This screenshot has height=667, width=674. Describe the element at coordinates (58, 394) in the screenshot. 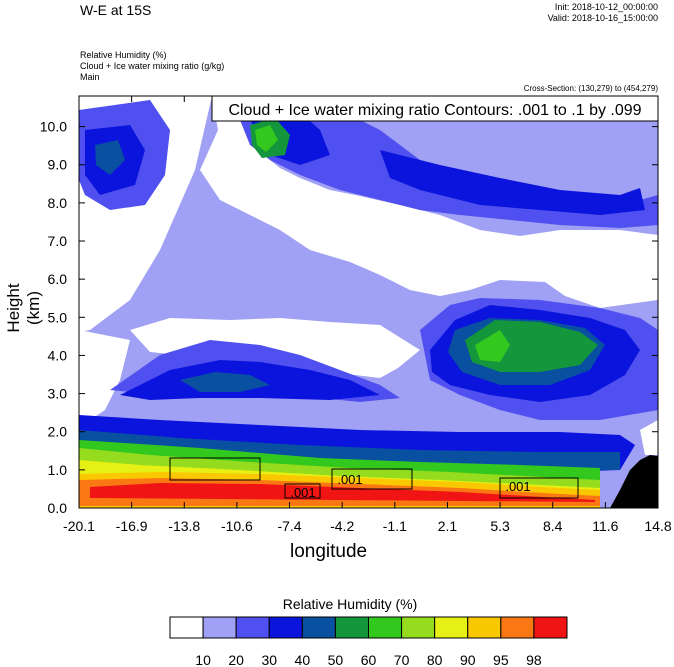

I see `y-tick-label: 3.0` at that location.